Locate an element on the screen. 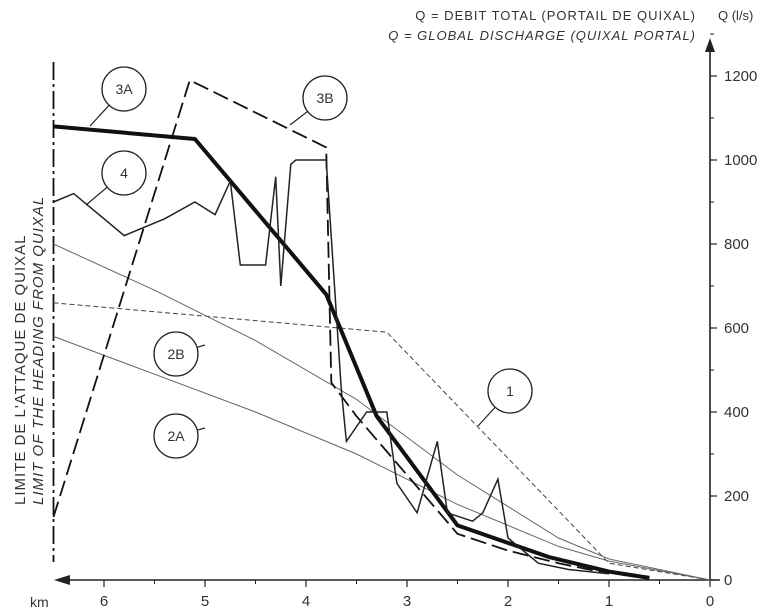 Image resolution: width=776 pixels, height=610 pixels. callout-label-1: 1 is located at coordinates (510, 391).